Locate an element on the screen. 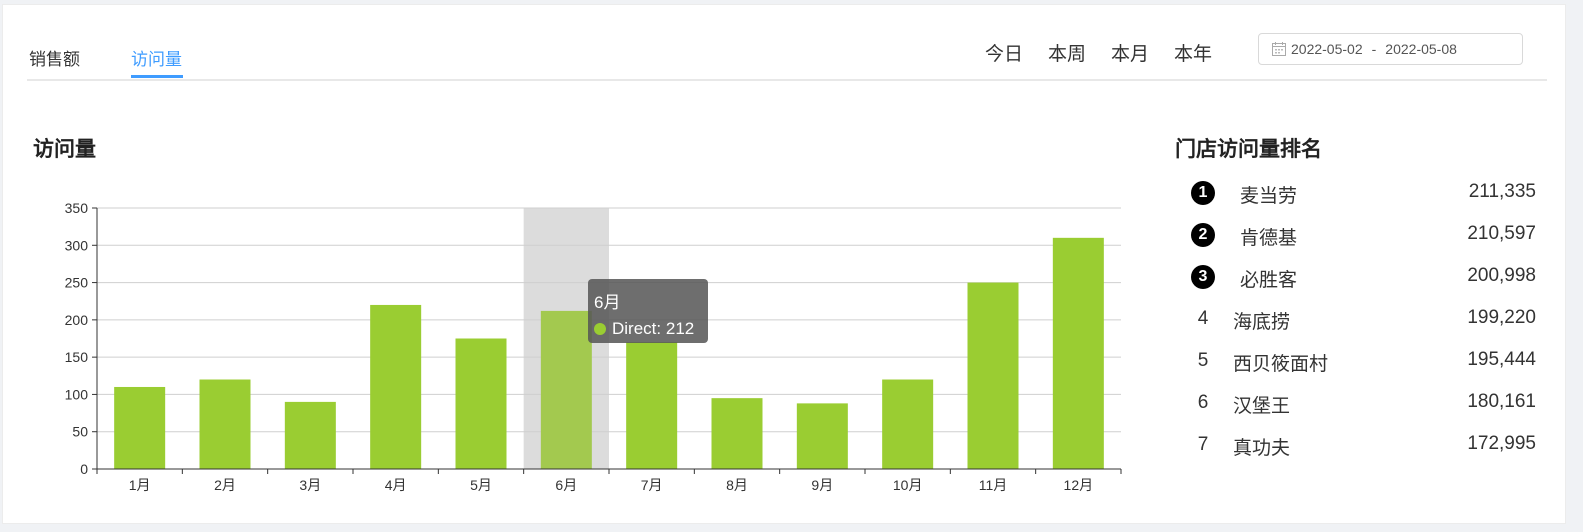 The width and height of the screenshot is (1583, 532). date-end: 2022-05-08 is located at coordinates (1421, 49).